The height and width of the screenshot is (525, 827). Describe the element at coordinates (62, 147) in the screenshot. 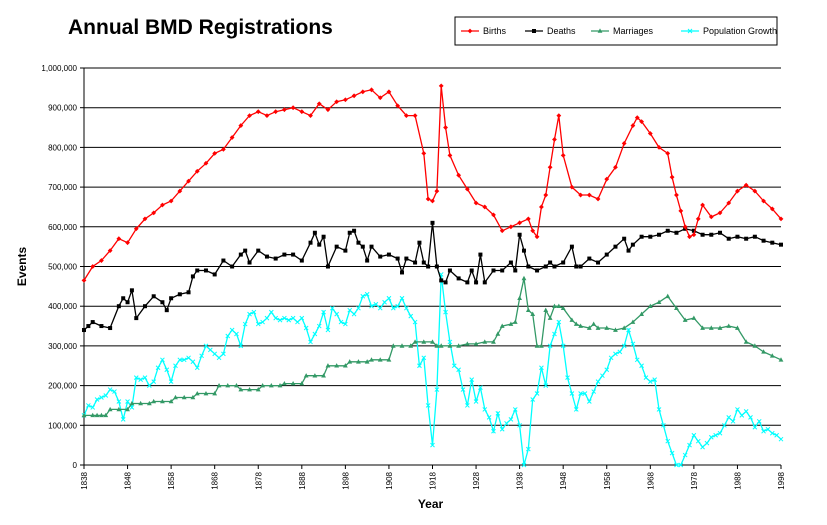

I see `y-tick-label: 800,000` at that location.